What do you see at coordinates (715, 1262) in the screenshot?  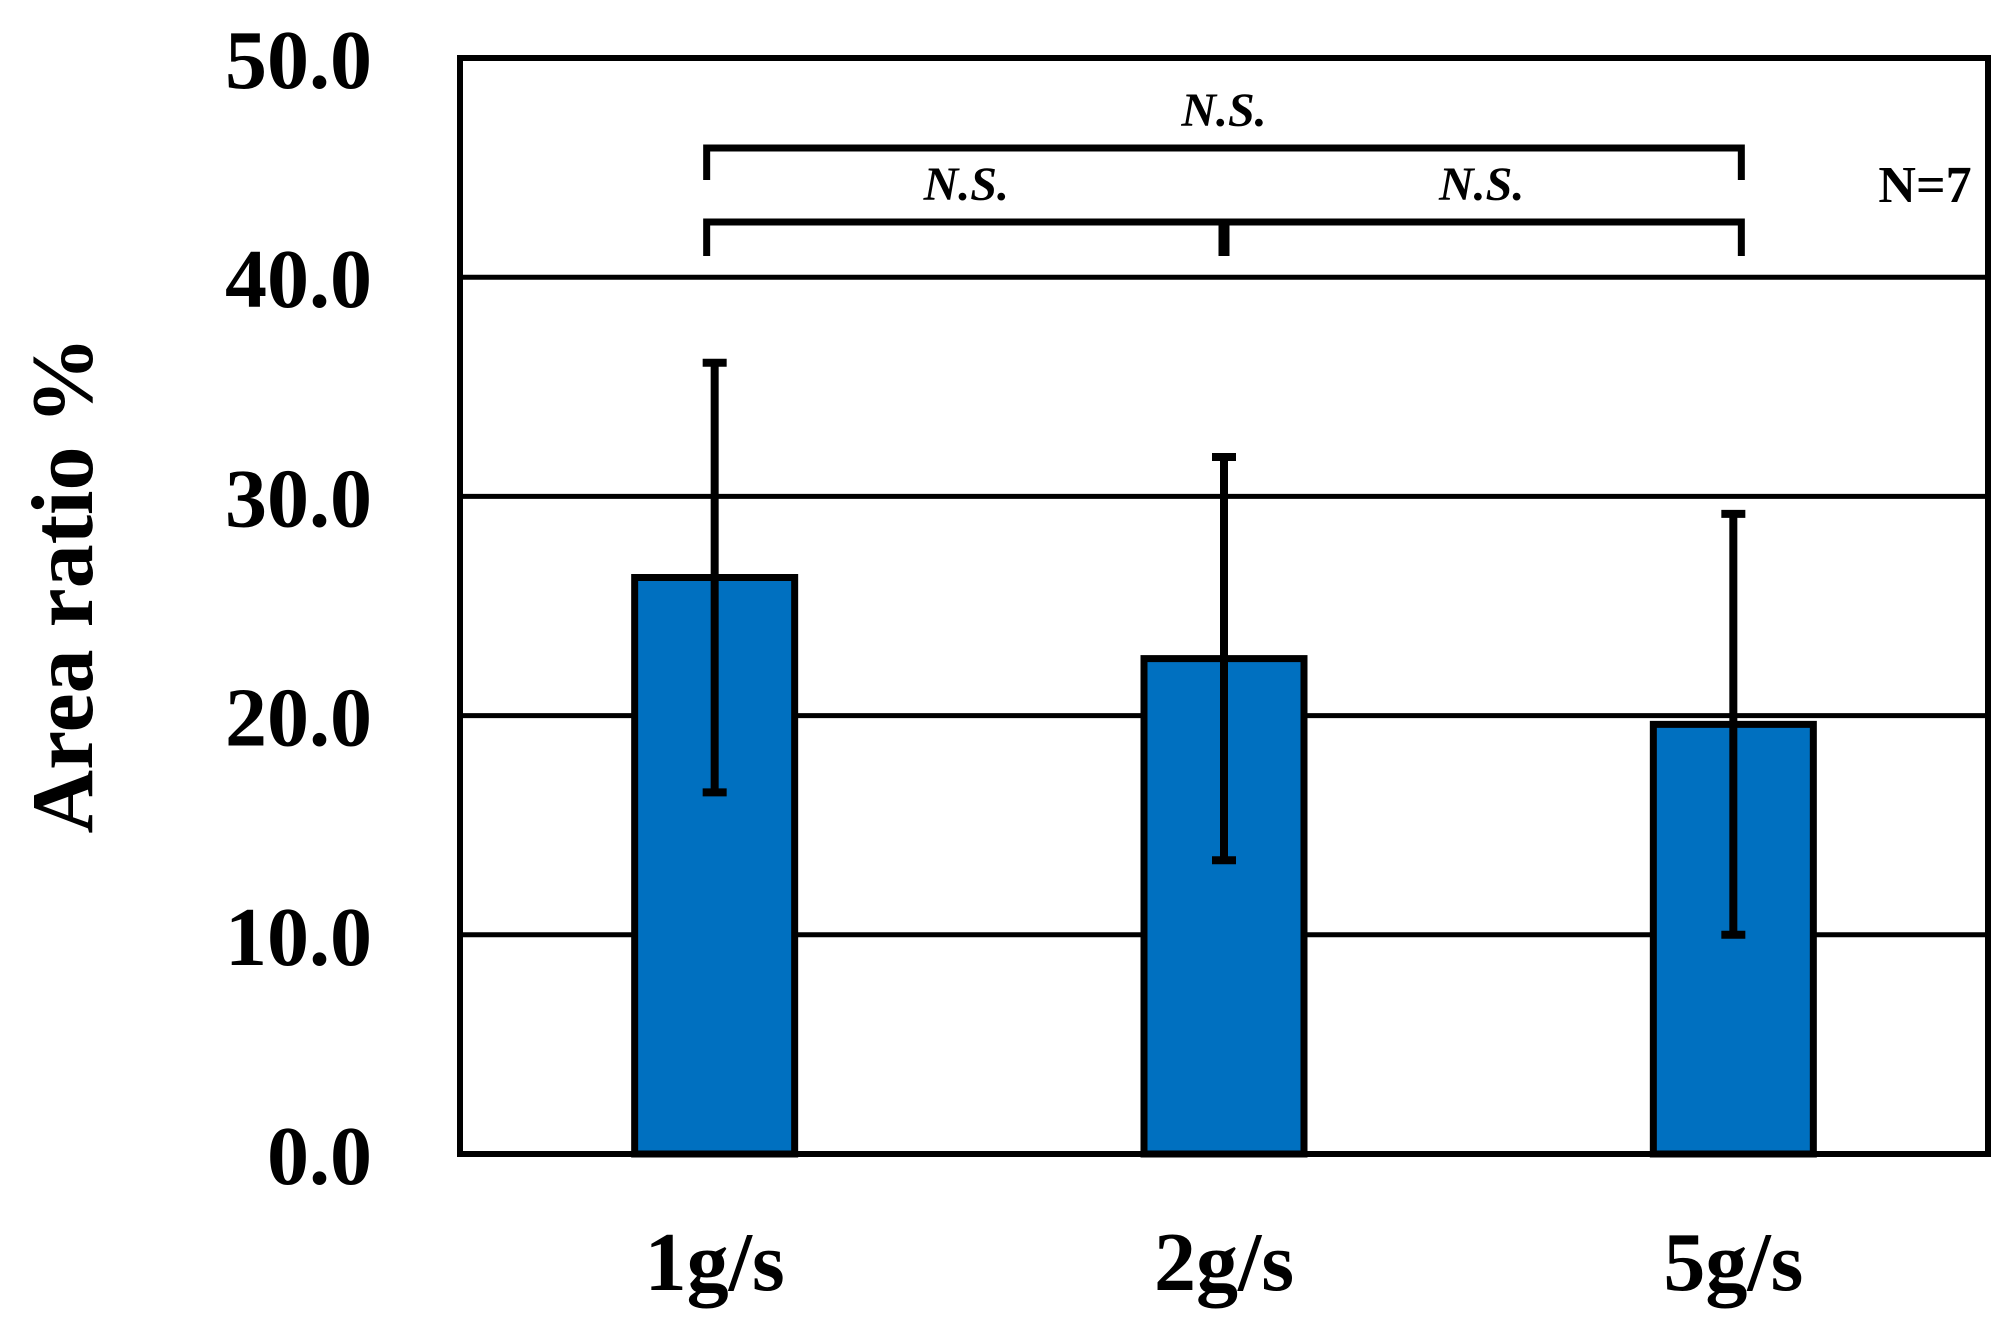 I see `x-category-label: 1g/s` at bounding box center [715, 1262].